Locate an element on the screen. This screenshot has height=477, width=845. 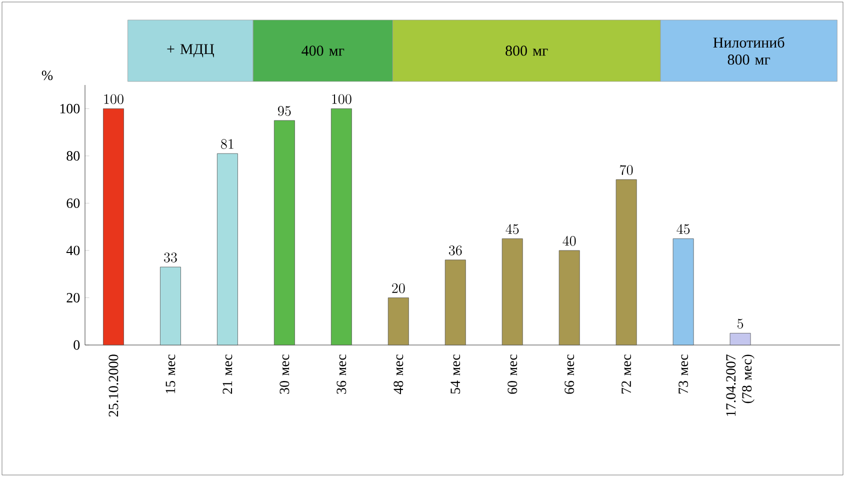
y-tick-label: 80 is located at coordinates (73, 156).